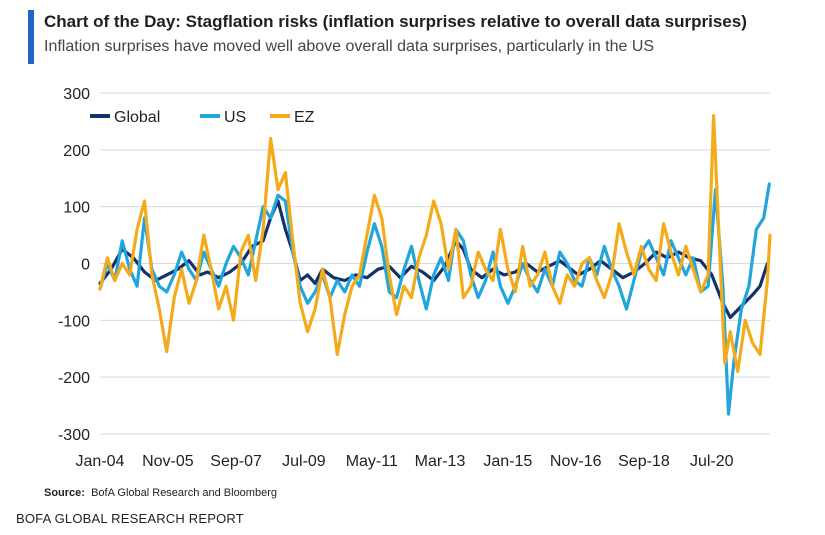 The height and width of the screenshot is (535, 825). What do you see at coordinates (100, 461) in the screenshot?
I see `x-tick-label: Jan-04` at bounding box center [100, 461].